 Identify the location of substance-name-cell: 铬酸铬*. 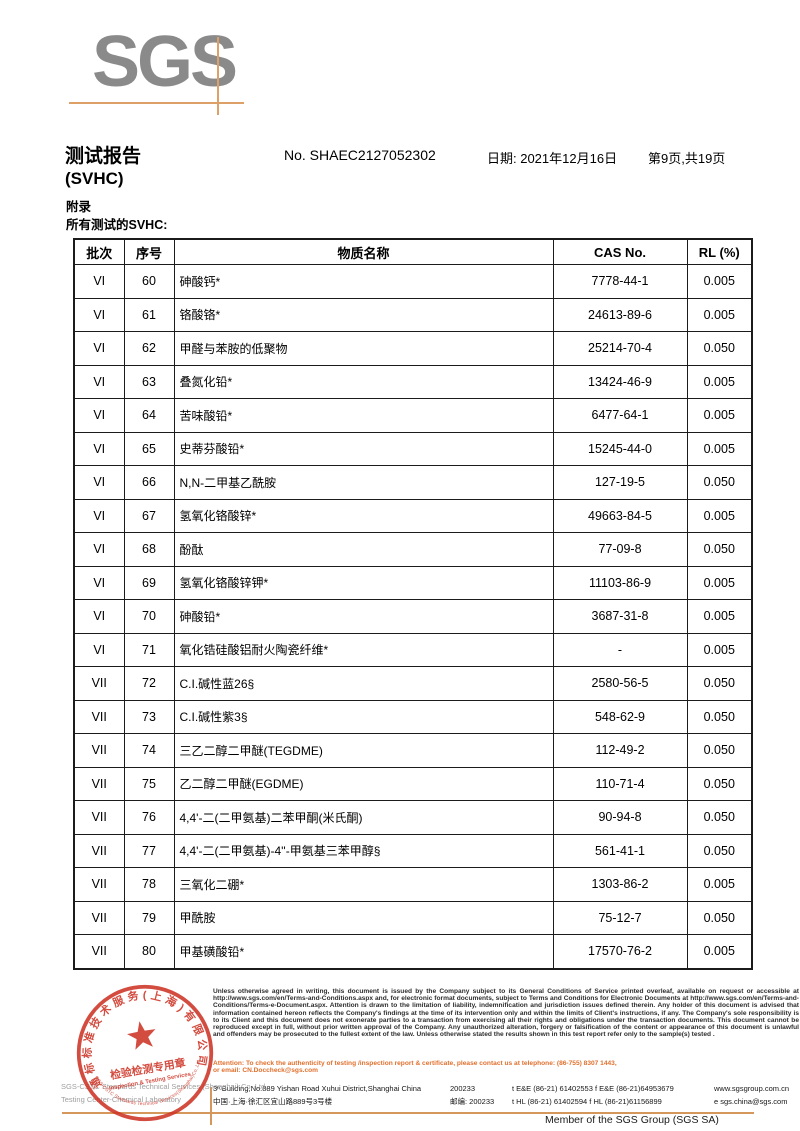
(363, 314).